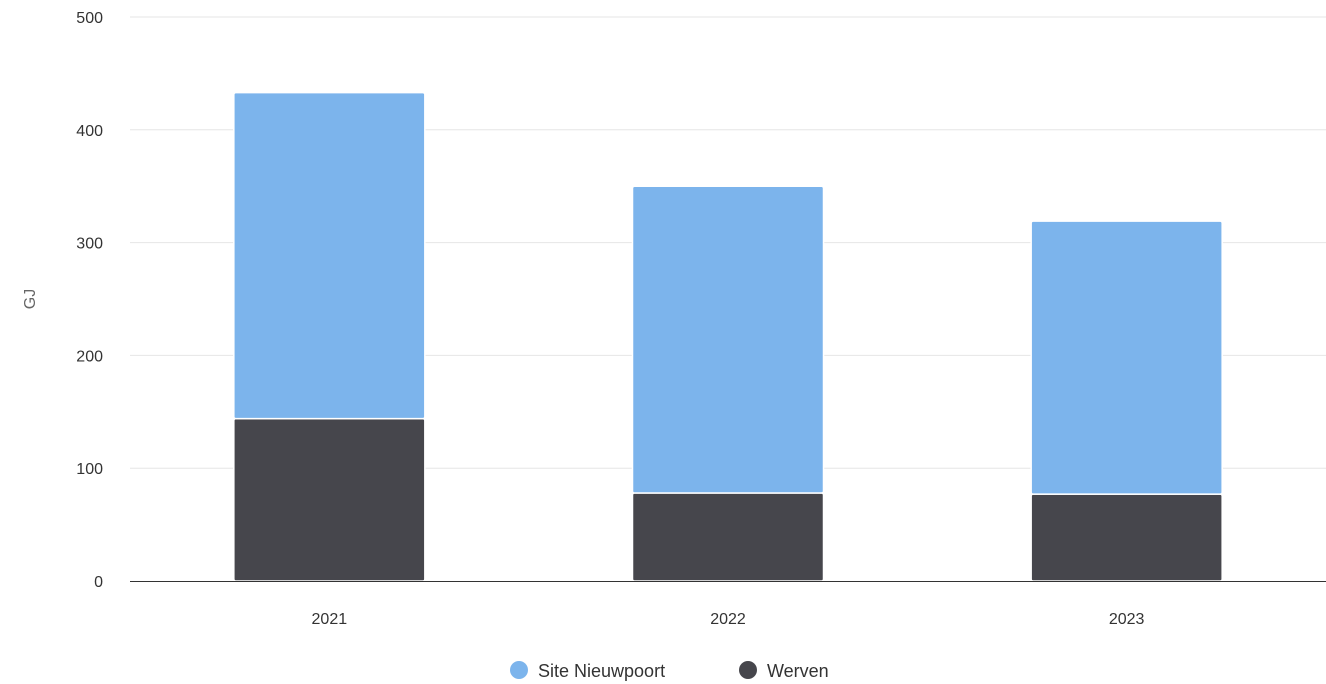 The image size is (1326, 684). Describe the element at coordinates (98, 582) in the screenshot. I see `y-tick-label: 0` at that location.